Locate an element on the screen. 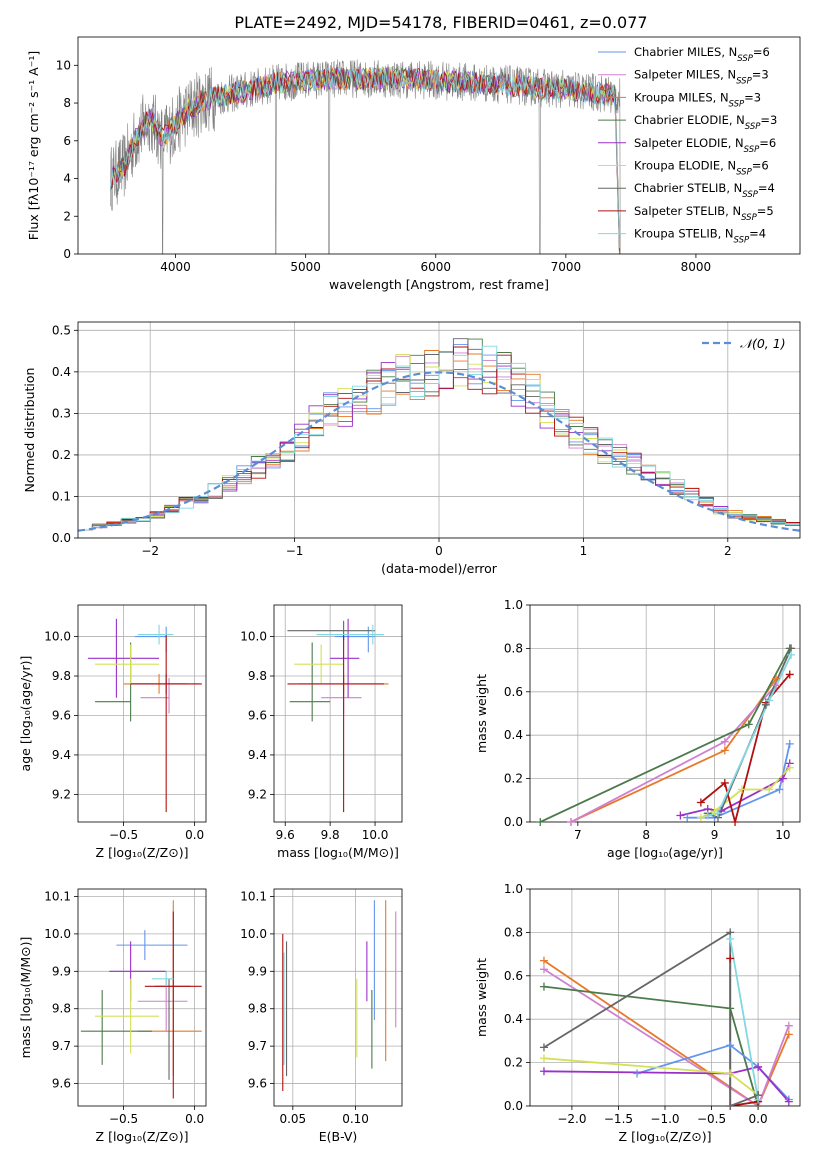 Image resolution: width=819 pixels, height=1170 pixels. x-tick-label: 1 is located at coordinates (584, 551).